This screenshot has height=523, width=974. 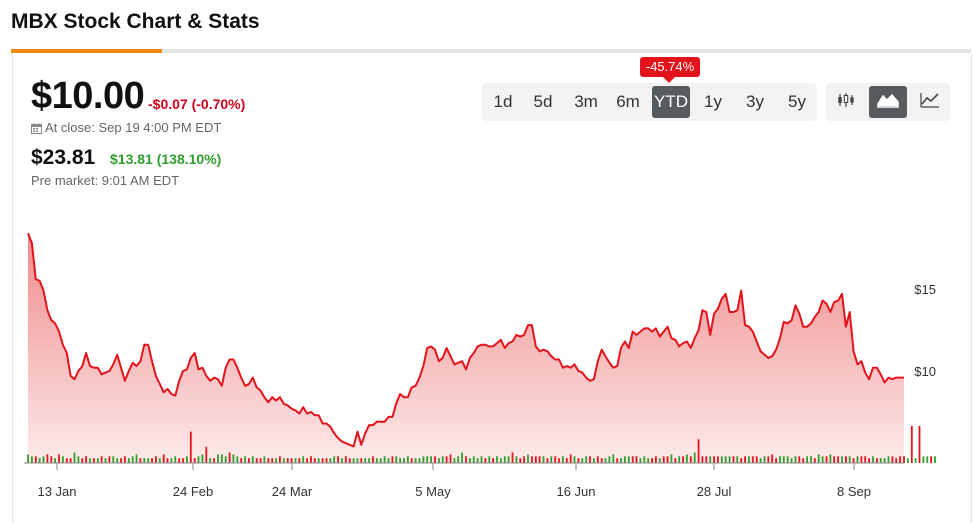 What do you see at coordinates (671, 102) in the screenshot?
I see `range-ytd-button: YTD` at bounding box center [671, 102].